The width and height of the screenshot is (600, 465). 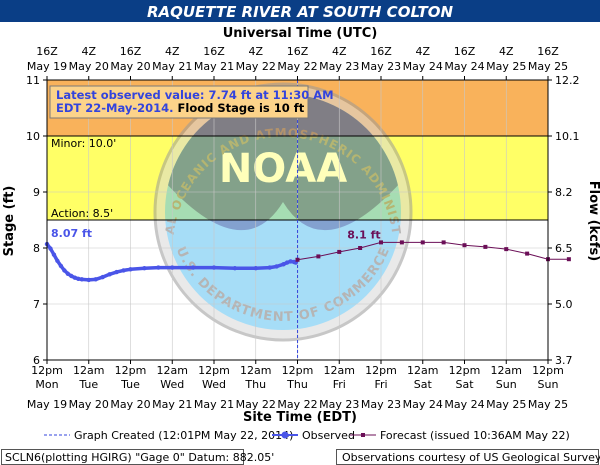 What do you see at coordinates (172, 404) in the screenshot?
I see `bottom-tick-date-3: May 21` at bounding box center [172, 404].